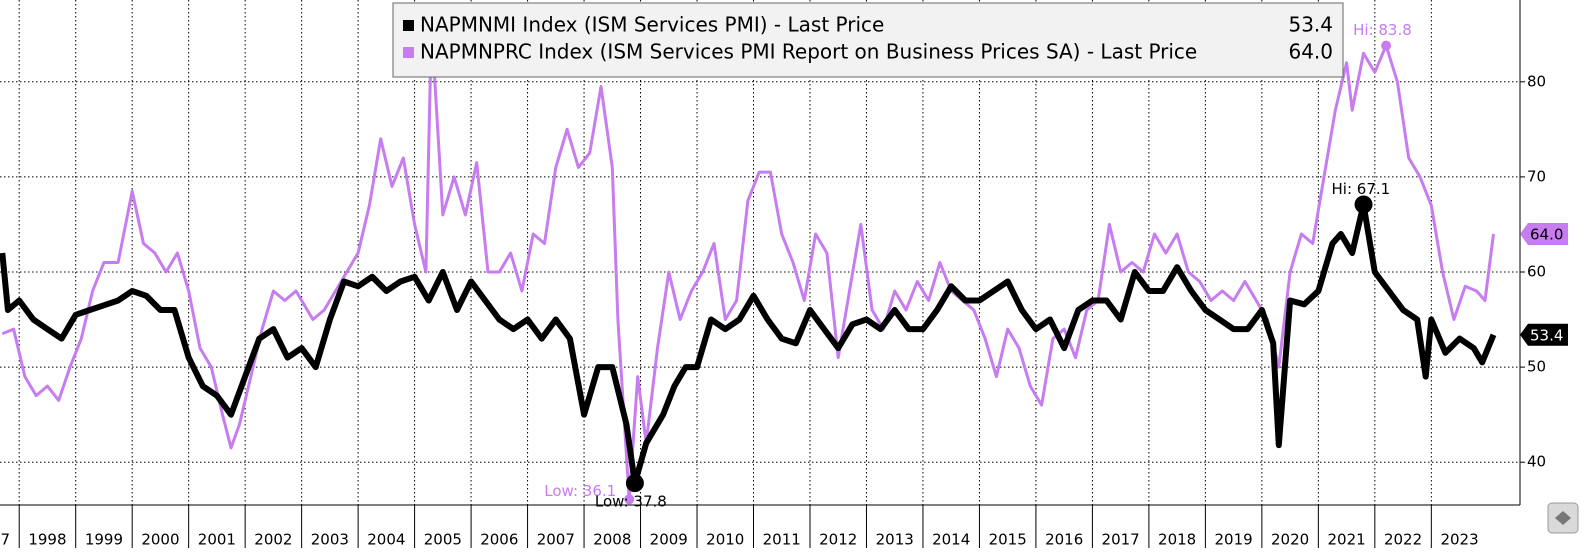  I want to click on x-tick-label: 1999, so click(104, 540).